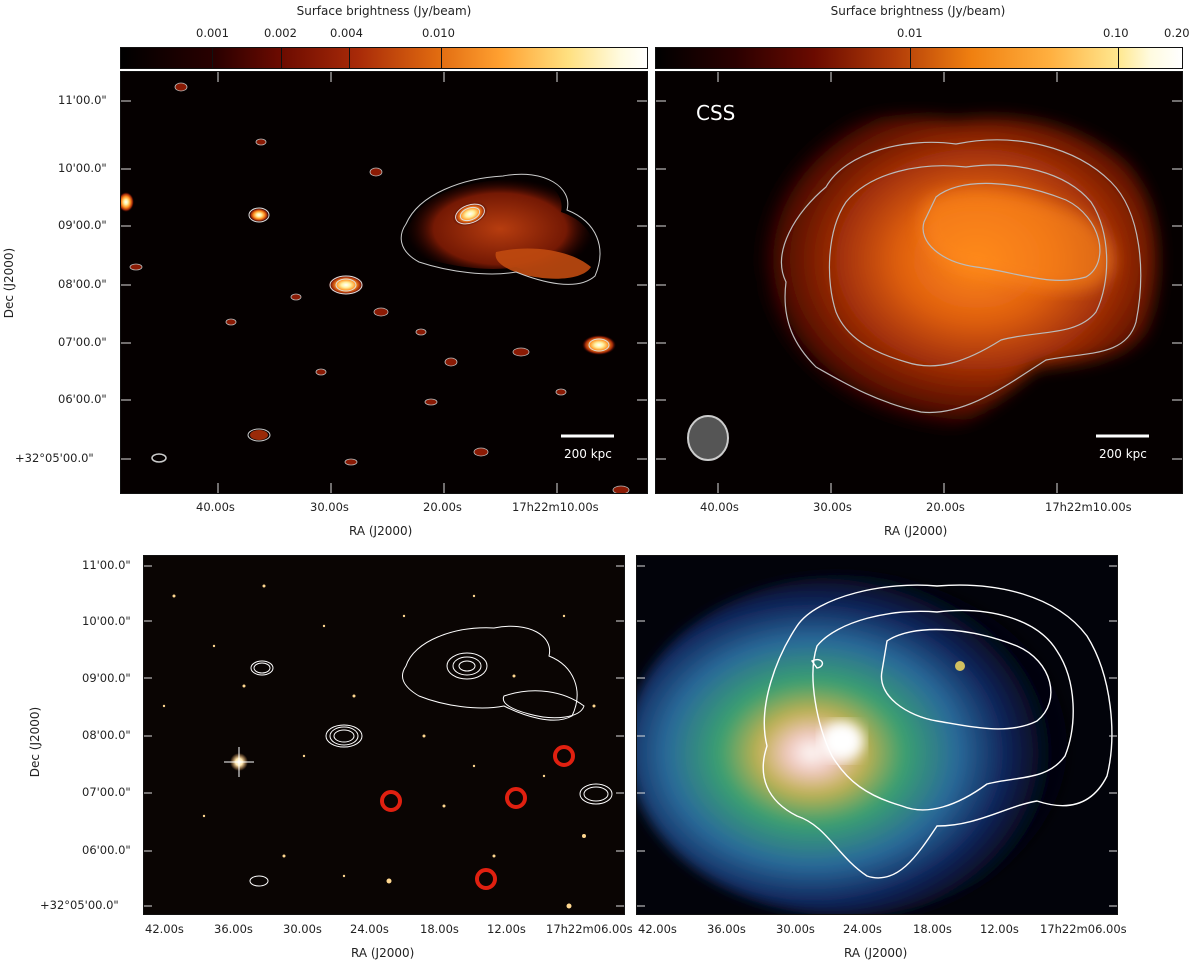  What do you see at coordinates (1177, 33) in the screenshot?
I see `colorbar-right-tick: 0.20` at bounding box center [1177, 33].